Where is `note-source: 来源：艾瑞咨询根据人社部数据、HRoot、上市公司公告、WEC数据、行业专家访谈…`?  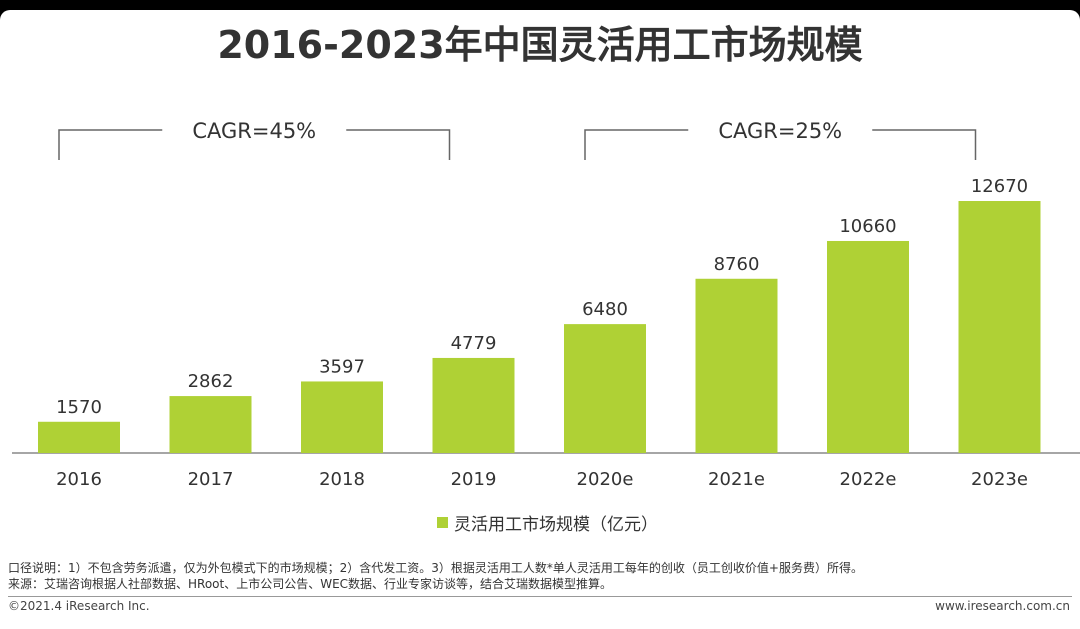
note-source: 来源：艾瑞咨询根据人社部数据、HRoot、上市公司公告、WEC数据、行业专家访谈… is located at coordinates (310, 584).